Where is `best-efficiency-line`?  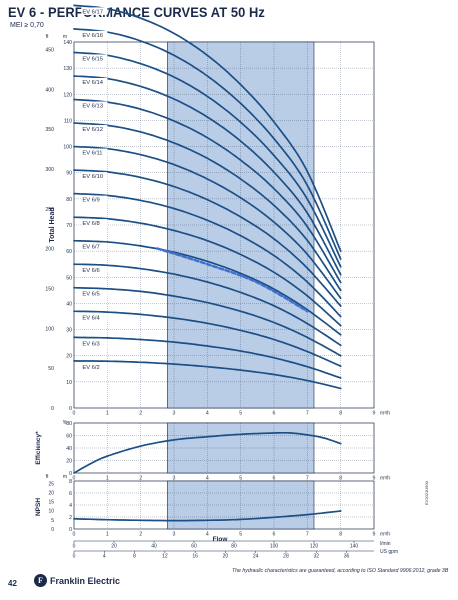 best-efficiency-line is located at coordinates (232, 280).